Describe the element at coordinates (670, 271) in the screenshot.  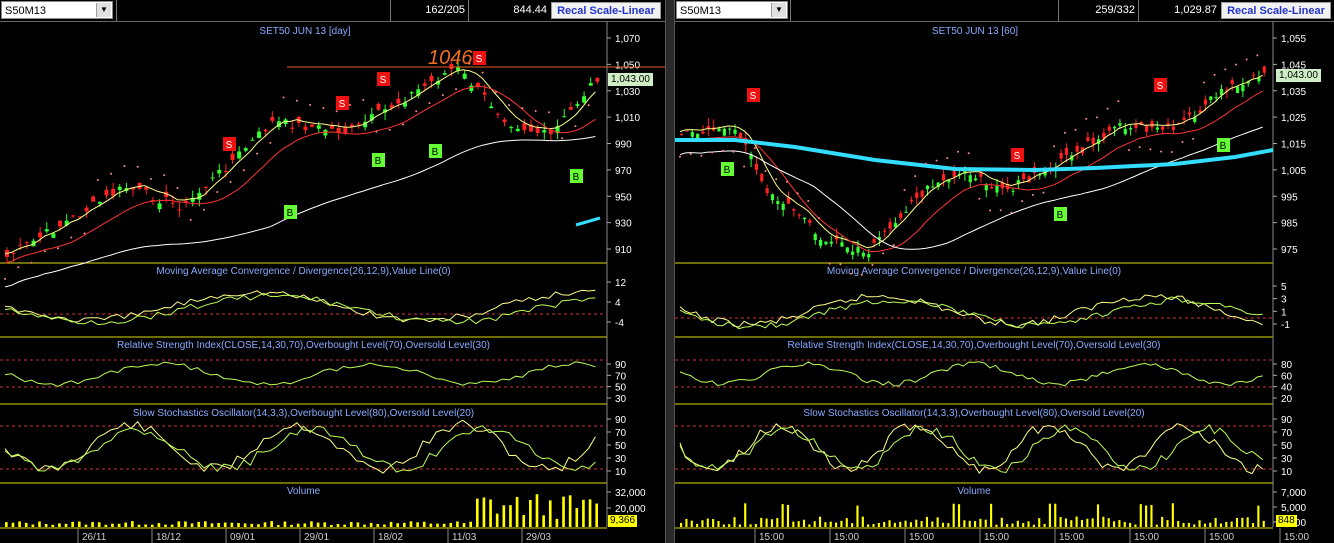
I see `pane-splitter` at that location.